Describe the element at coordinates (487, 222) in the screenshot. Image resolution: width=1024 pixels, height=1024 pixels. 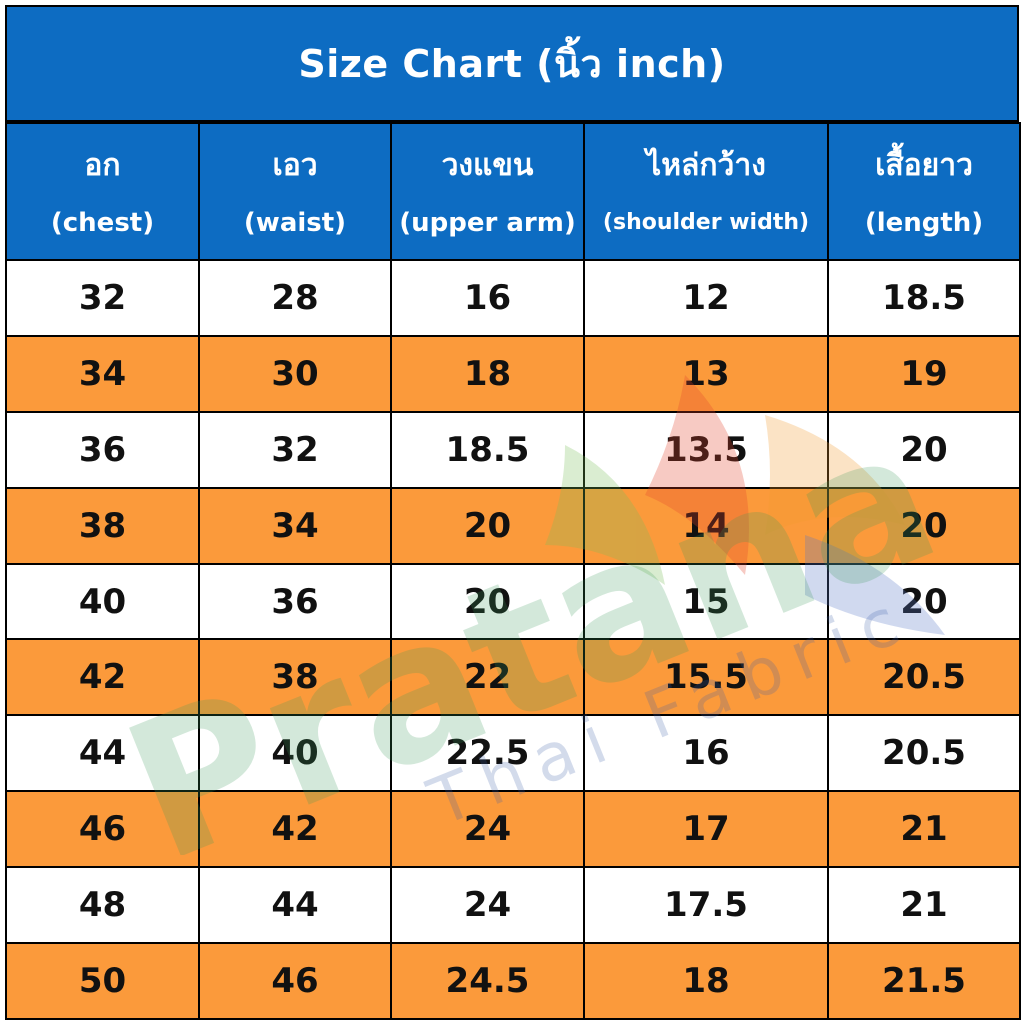
I see `header-english: (upper arm)` at that location.